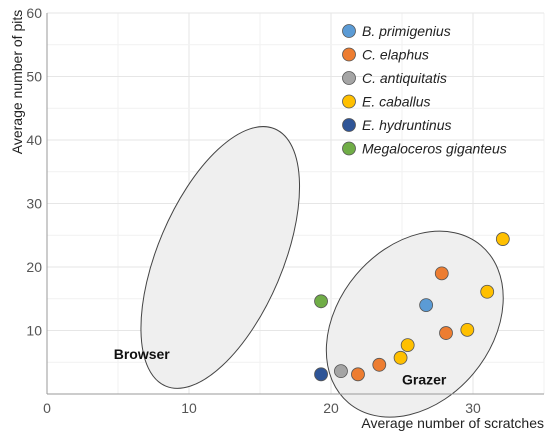 This screenshot has height=437, width=550. Describe the element at coordinates (189, 408) in the screenshot. I see `x-tick-label: 10` at that location.